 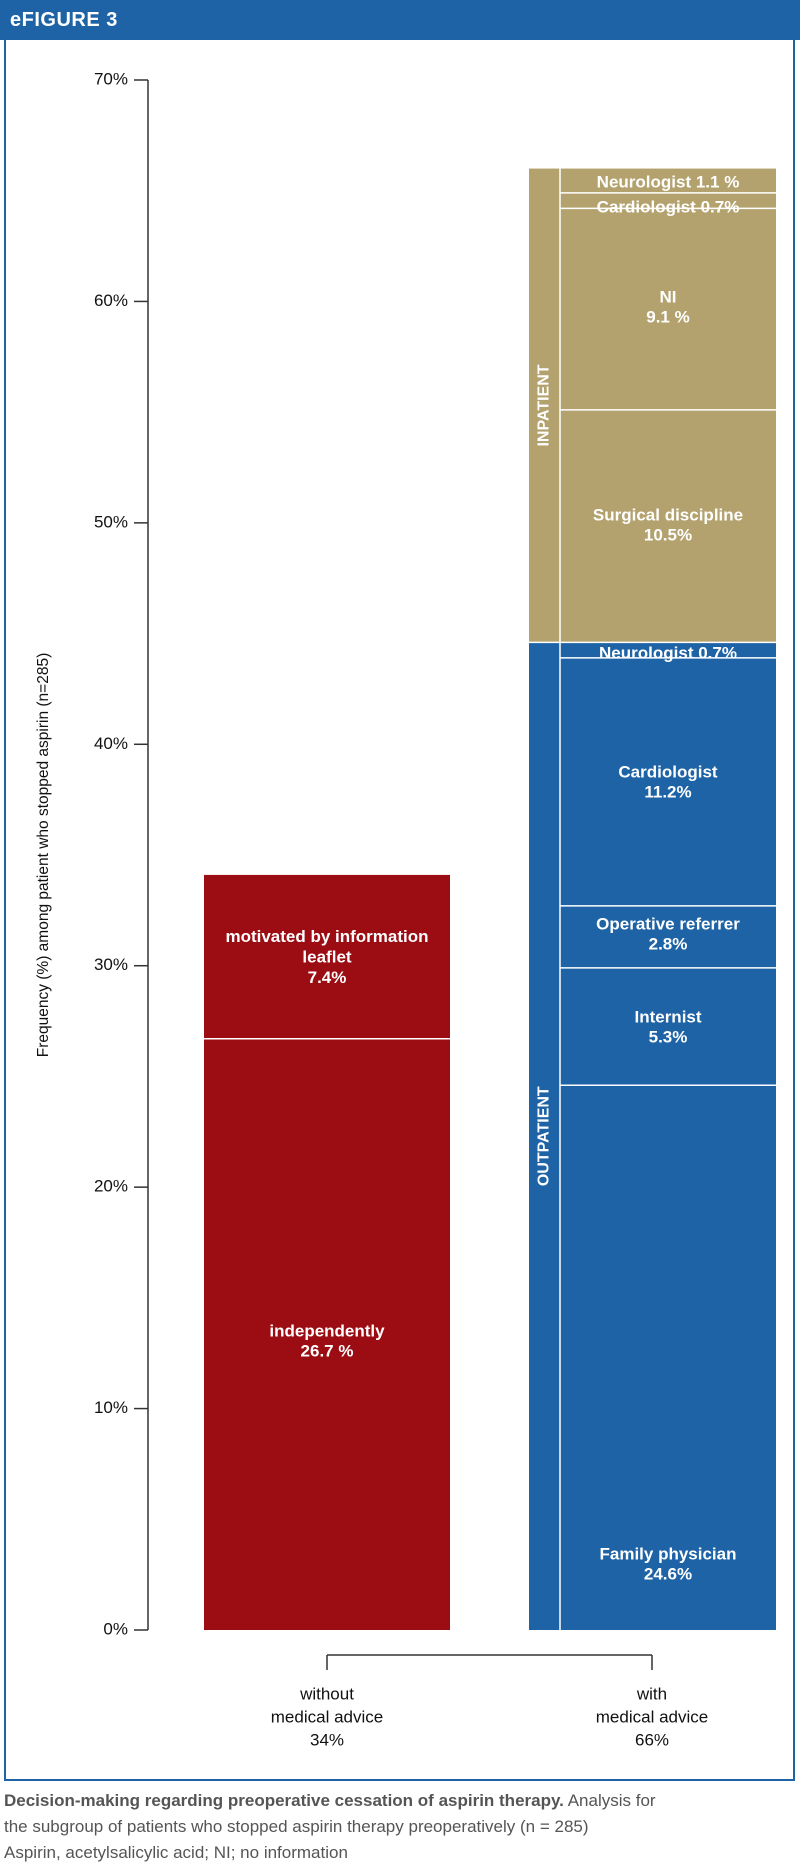 I want to click on segment-label: 7.4%, so click(x=327, y=977).